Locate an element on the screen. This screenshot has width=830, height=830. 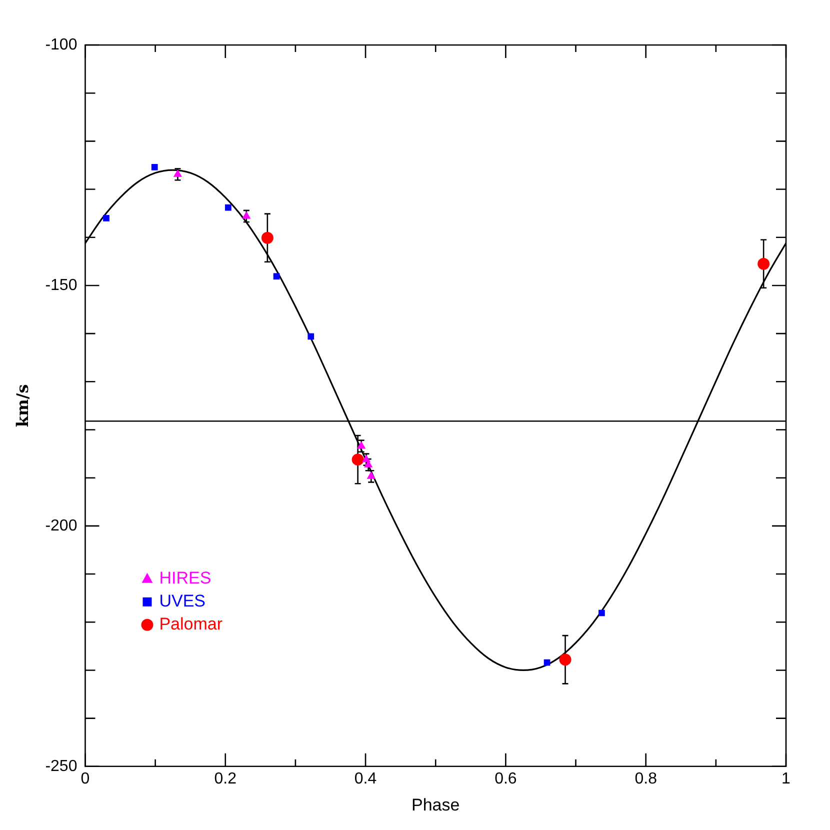
x-tick-label: 0.4 is located at coordinates (365, 779).